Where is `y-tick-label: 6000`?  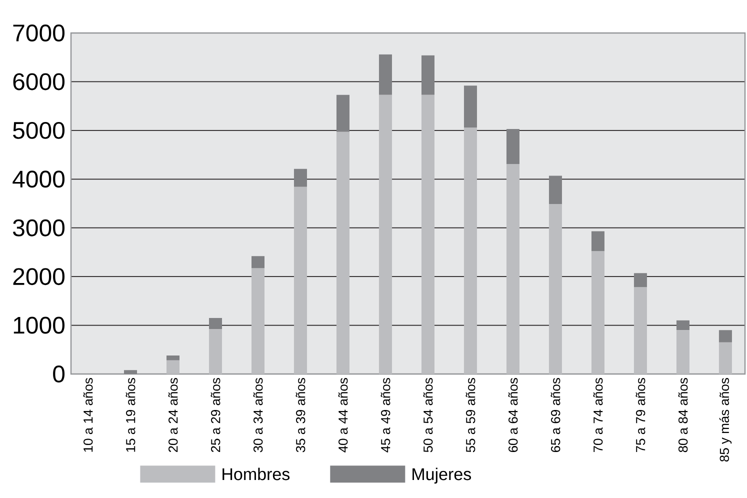 y-tick-label: 6000 is located at coordinates (39, 81).